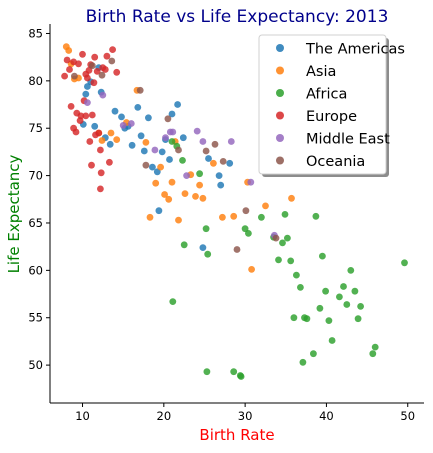 This screenshot has height=453, width=433. Describe the element at coordinates (245, 416) in the screenshot. I see `x-tick-label: 30` at that location.